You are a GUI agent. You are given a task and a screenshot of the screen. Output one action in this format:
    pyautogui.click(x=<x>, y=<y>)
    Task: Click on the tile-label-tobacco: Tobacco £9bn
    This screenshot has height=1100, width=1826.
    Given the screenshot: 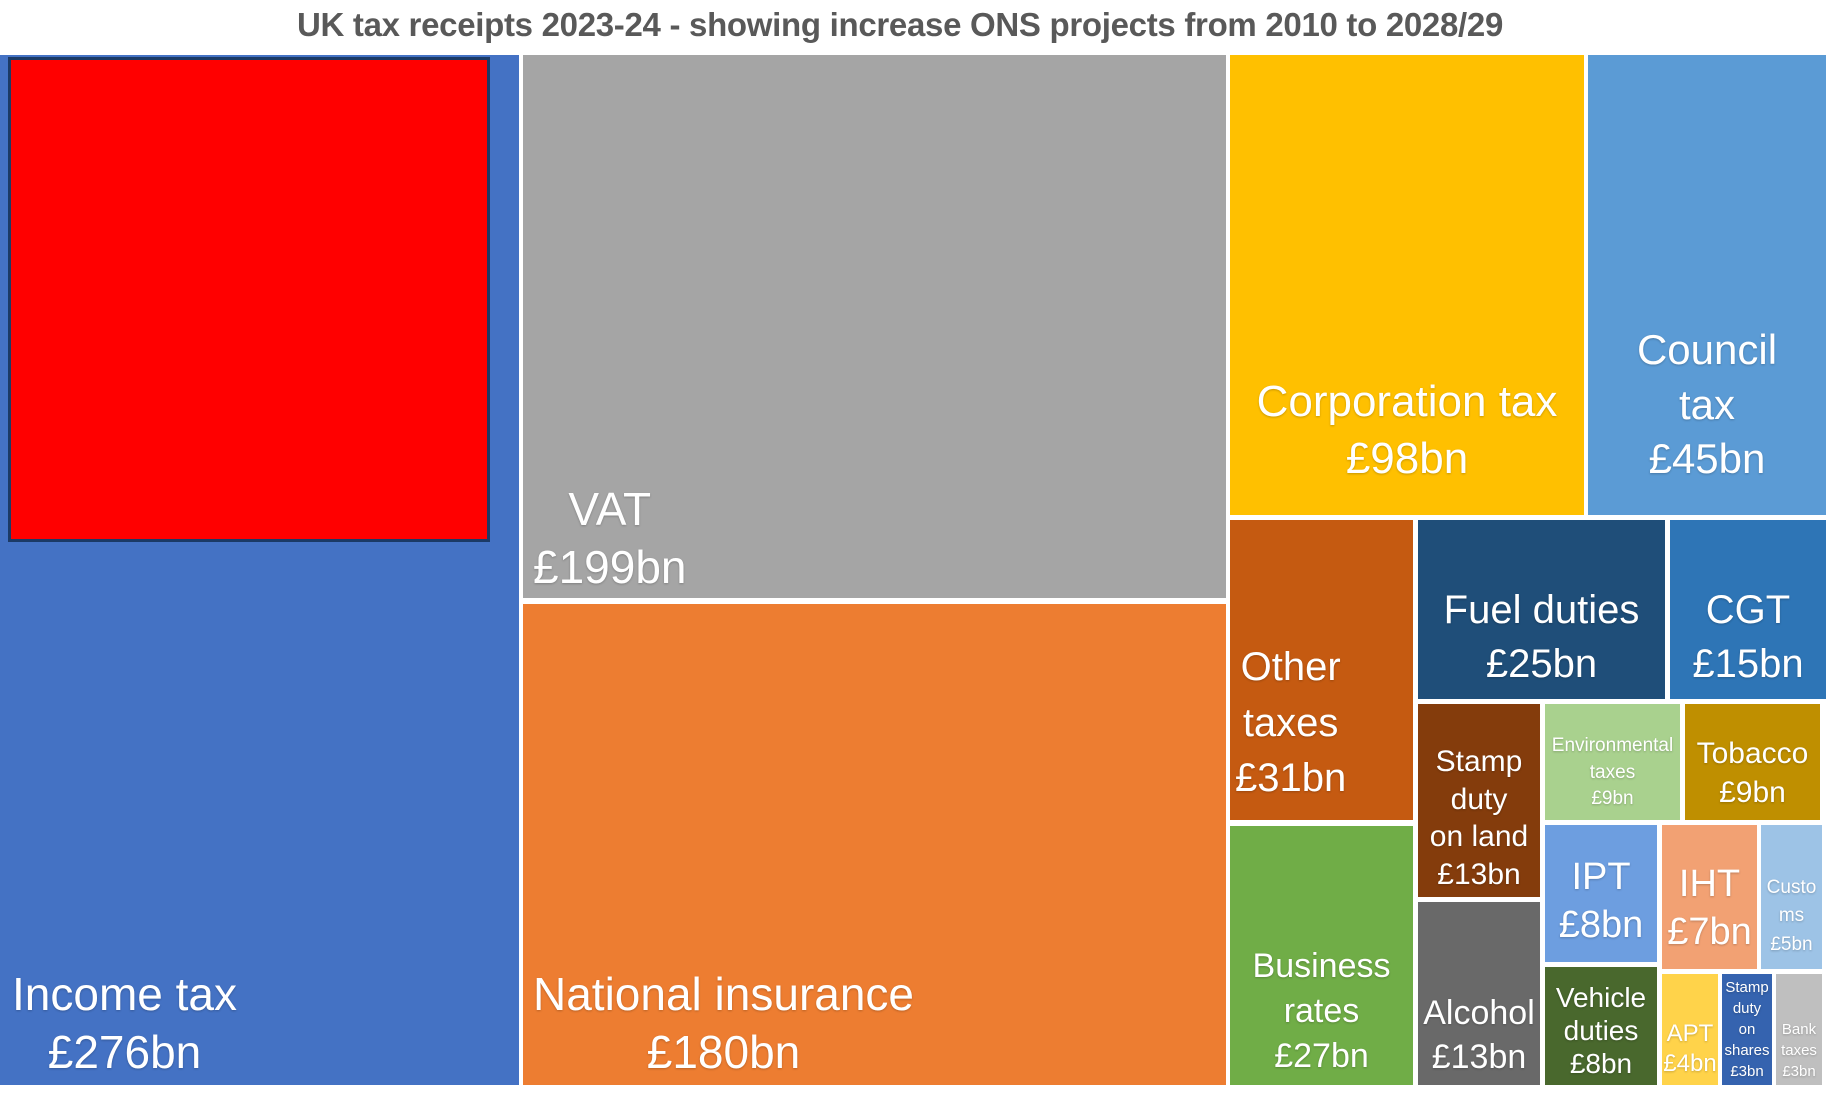 What is the action you would take?
    pyautogui.click(x=1752, y=777)
    